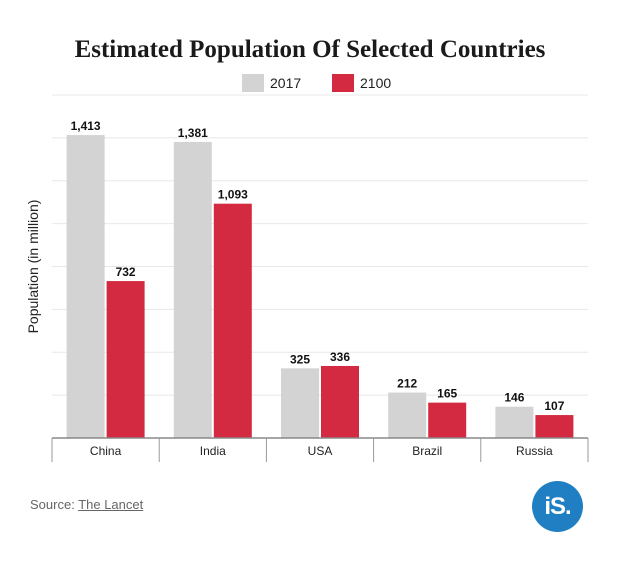 This screenshot has width=620, height=565. Describe the element at coordinates (557, 506) in the screenshot. I see `brand-logo: iS.` at that location.